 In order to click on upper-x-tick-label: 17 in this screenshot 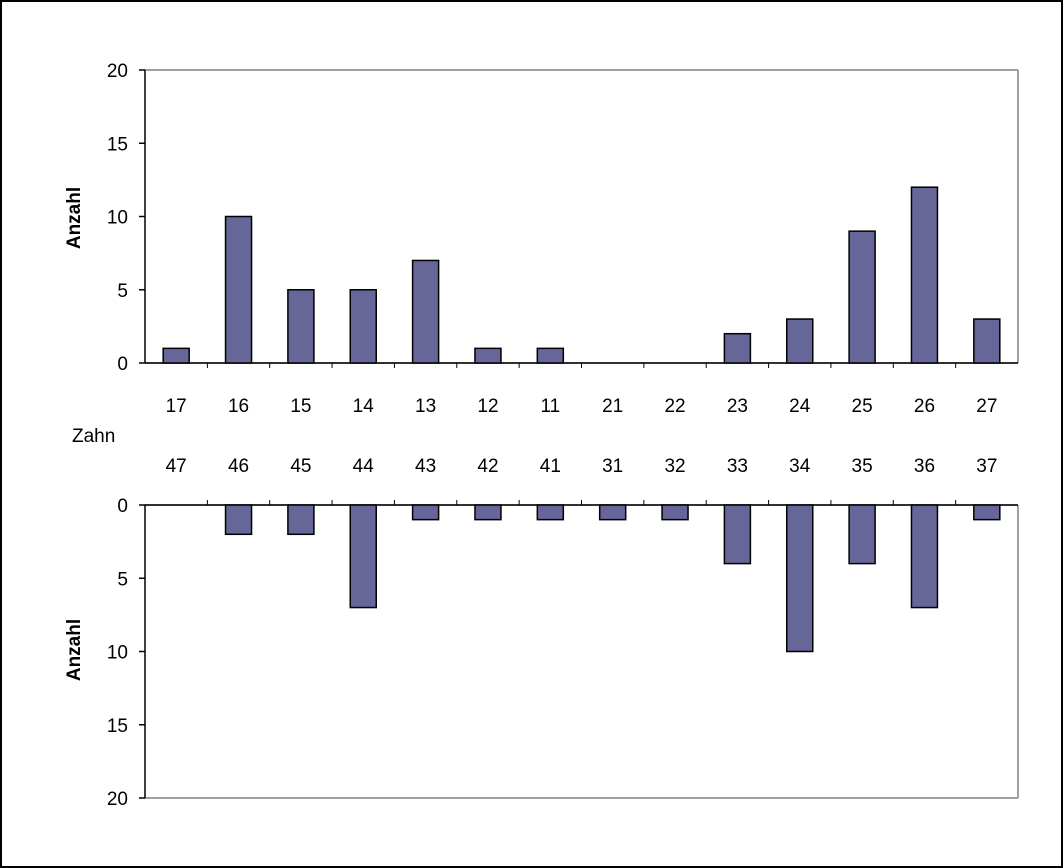, I will do `click(176, 406)`.